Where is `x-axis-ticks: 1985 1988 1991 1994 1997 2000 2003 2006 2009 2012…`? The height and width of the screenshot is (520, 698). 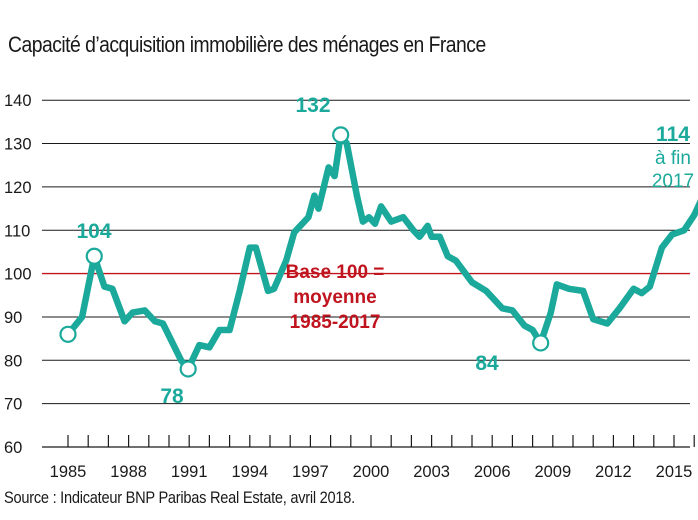
x-axis-ticks: 1985 1988 1991 1994 1997 2000 2003 2006 2009 2012… is located at coordinates (372, 458).